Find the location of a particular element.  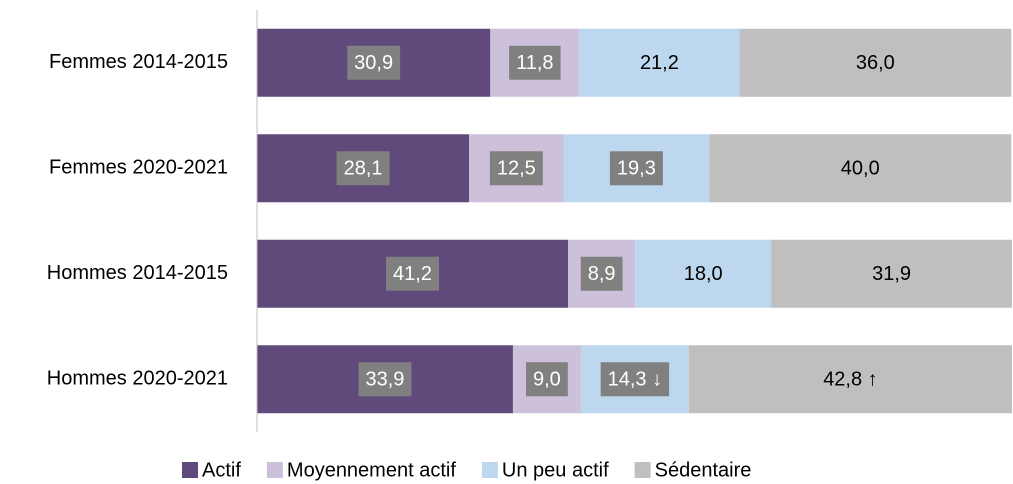

data-label-text: 41,2 is located at coordinates (412, 274).